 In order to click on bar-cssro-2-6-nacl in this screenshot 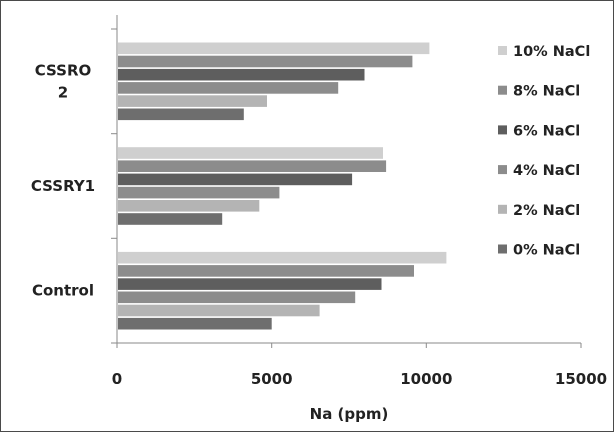, I will do `click(241, 74)`.